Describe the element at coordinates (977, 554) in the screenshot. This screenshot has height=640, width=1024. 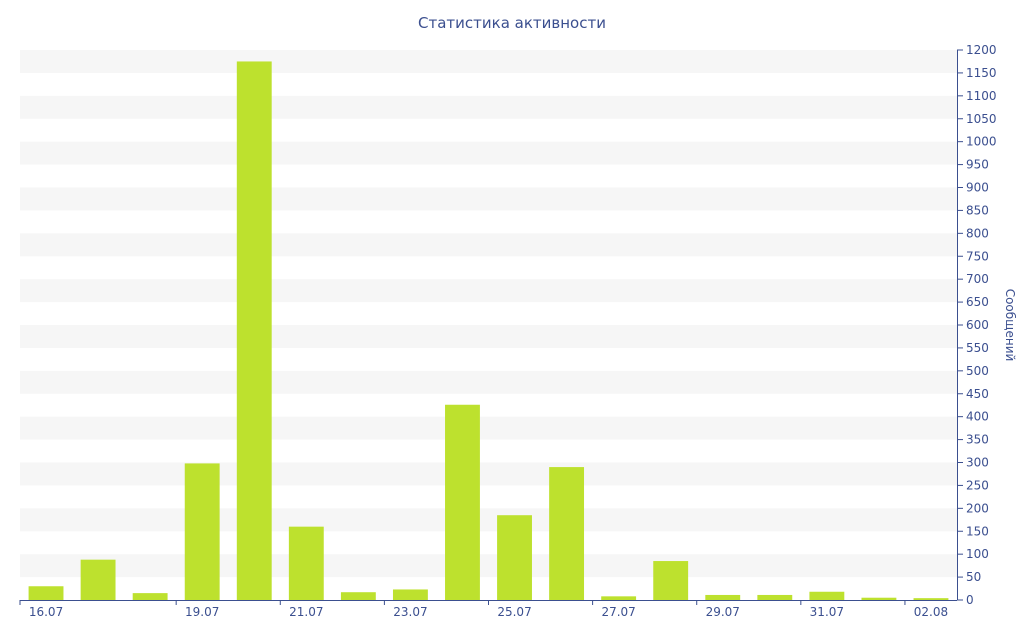
I see `y-tick-label: 100` at that location.